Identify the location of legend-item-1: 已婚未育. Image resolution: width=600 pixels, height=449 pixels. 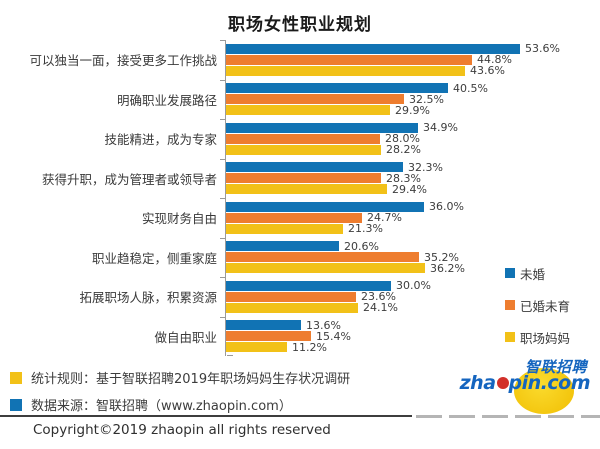
(537, 305).